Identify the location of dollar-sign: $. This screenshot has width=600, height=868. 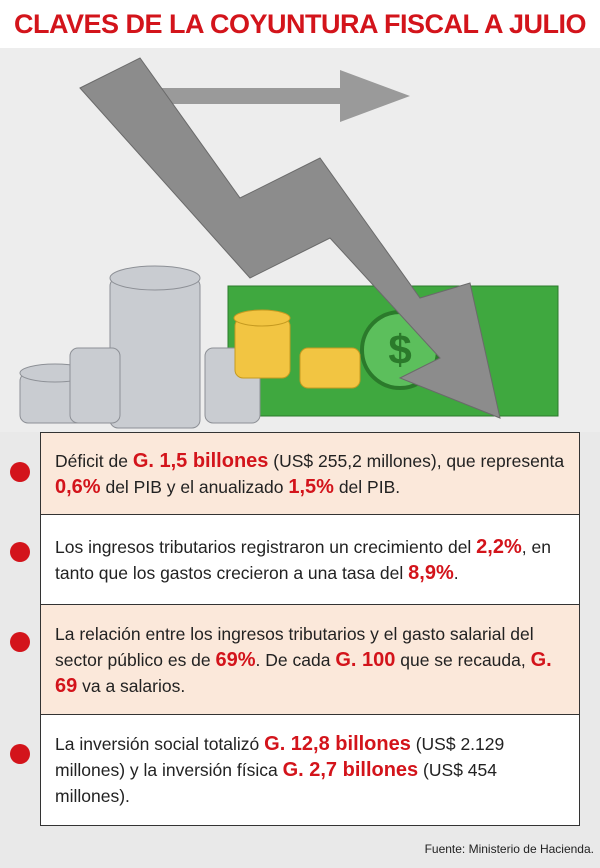
(399, 349).